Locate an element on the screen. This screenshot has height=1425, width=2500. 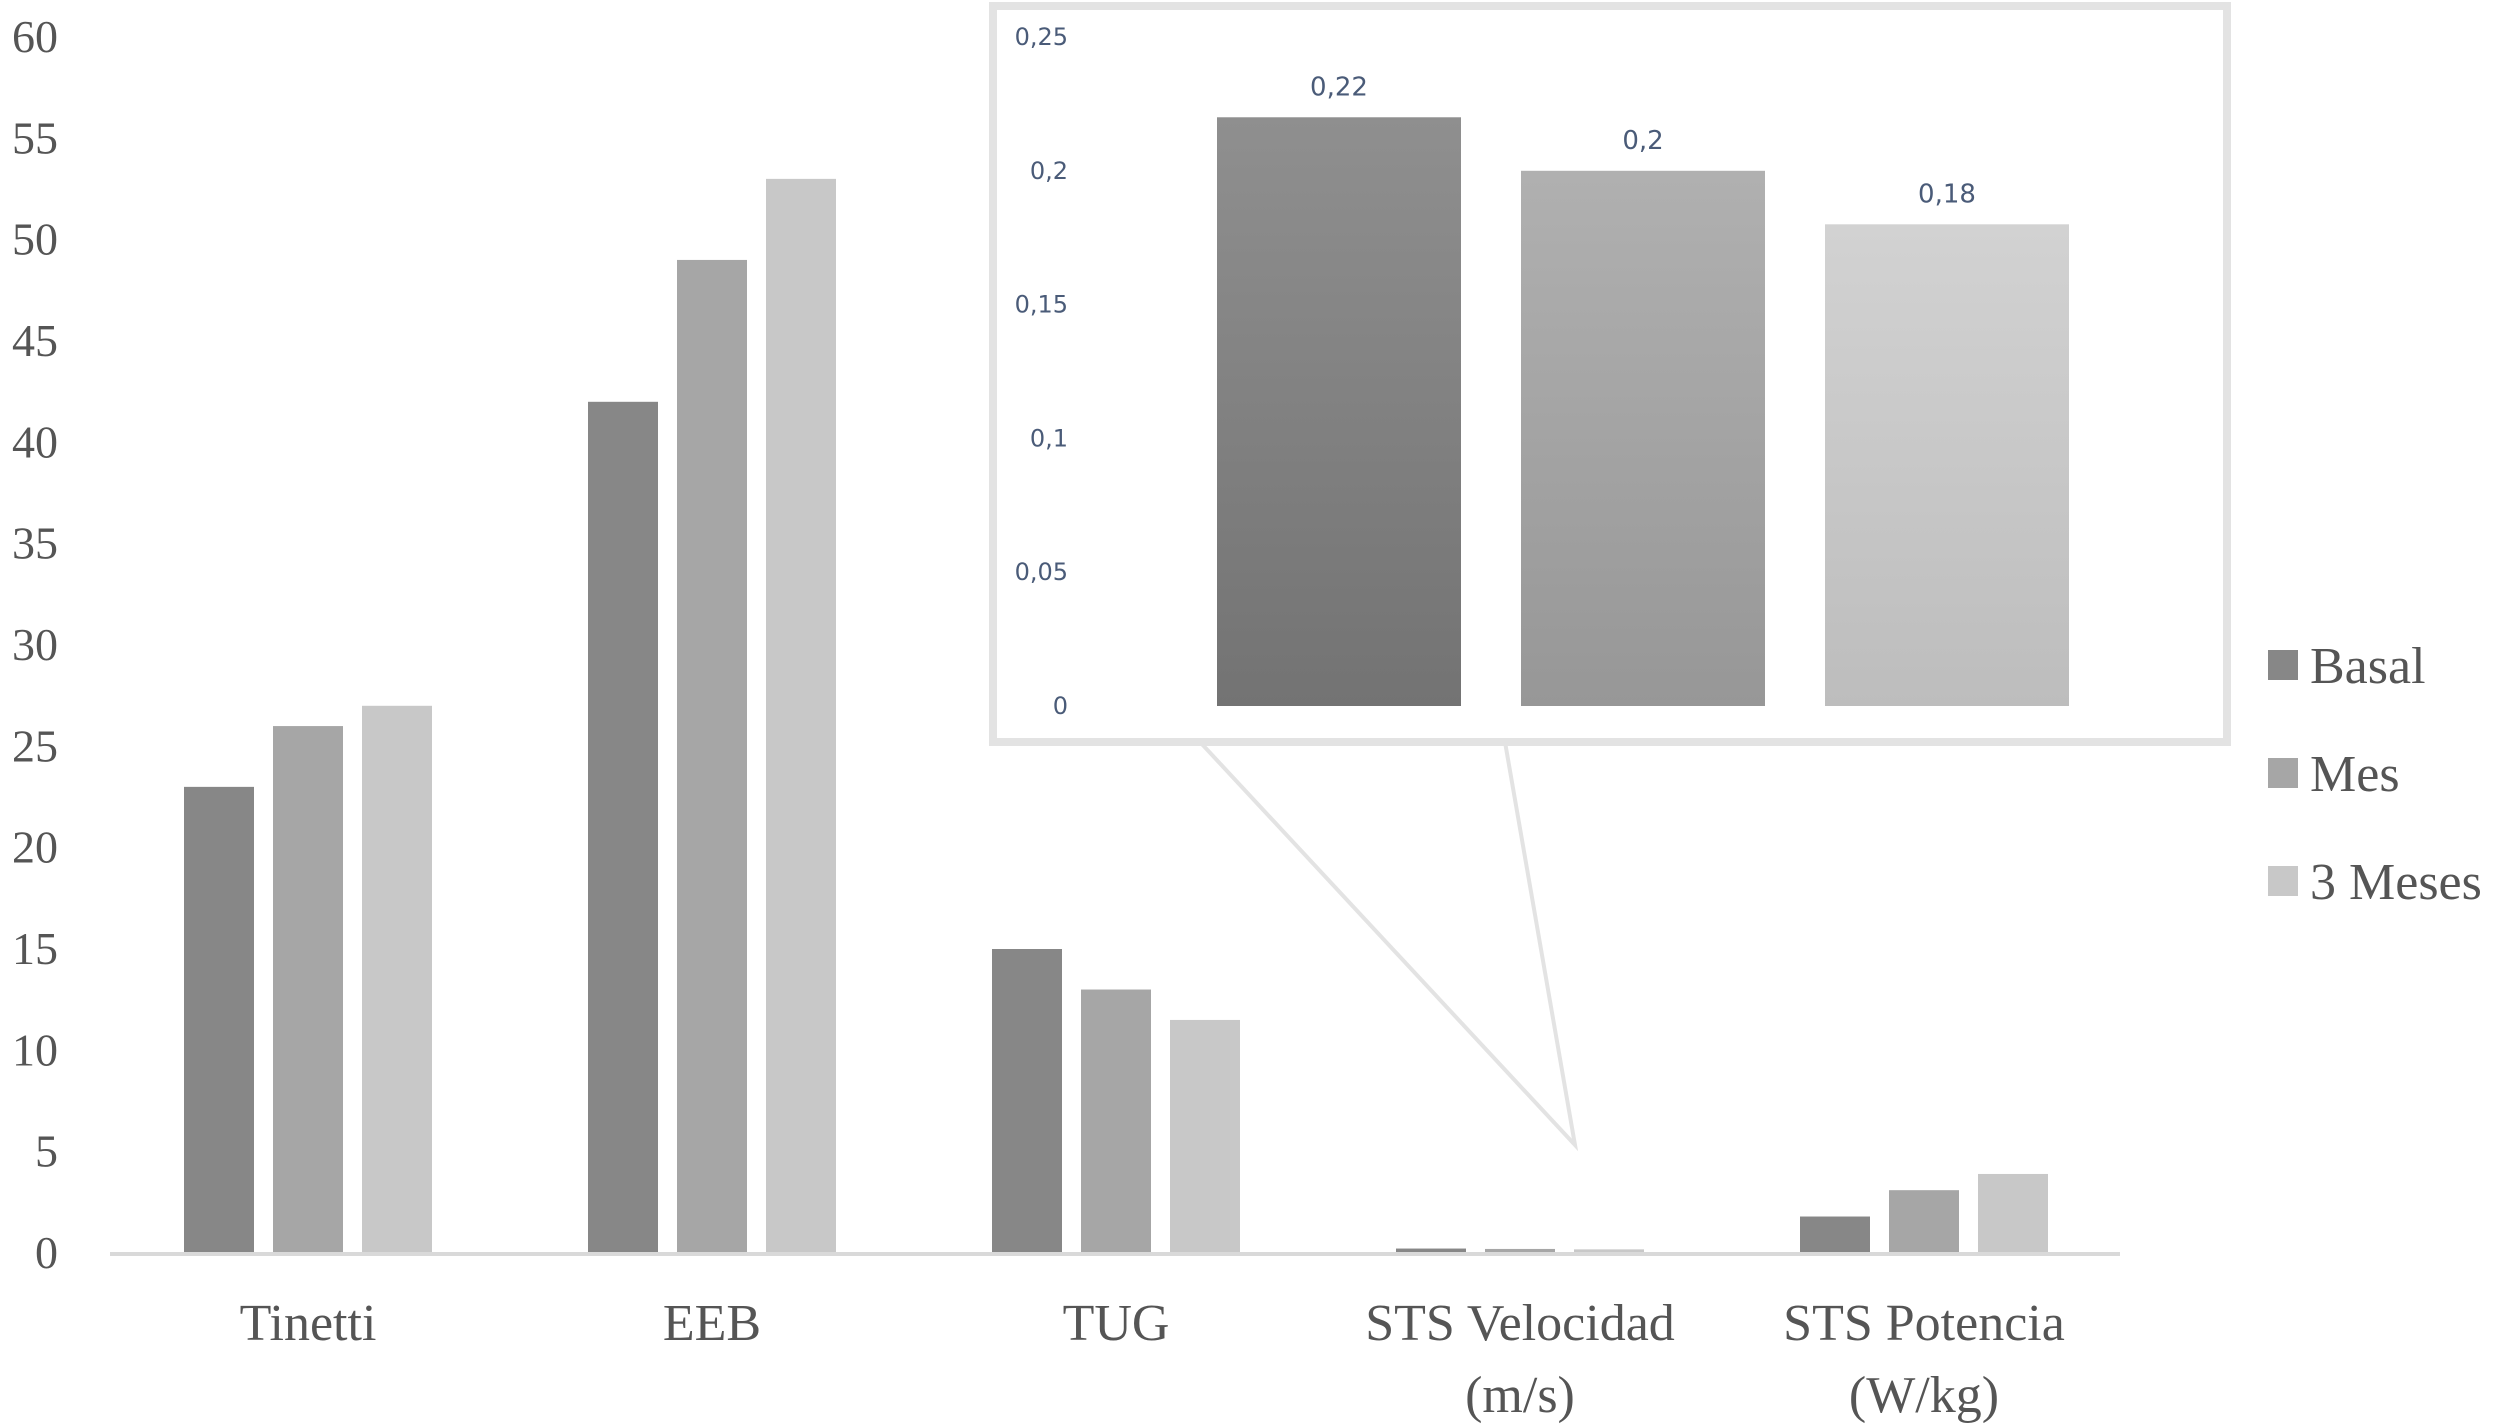
y-tick-label: 60 is located at coordinates (35, 36).